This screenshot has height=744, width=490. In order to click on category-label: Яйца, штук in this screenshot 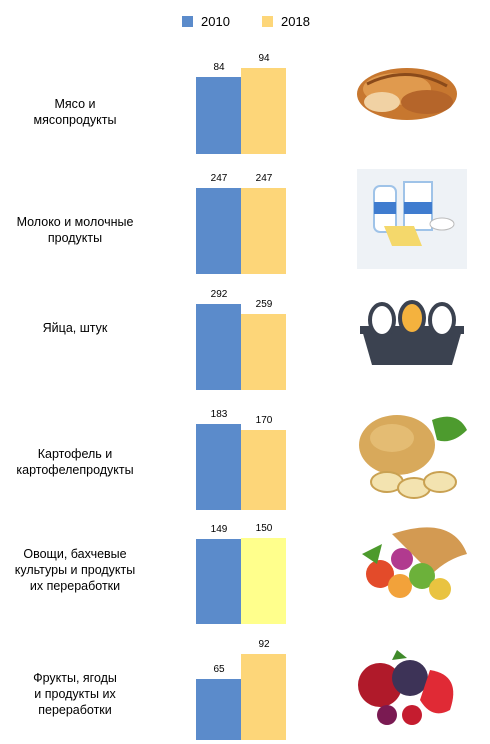, I will do `click(75, 328)`.